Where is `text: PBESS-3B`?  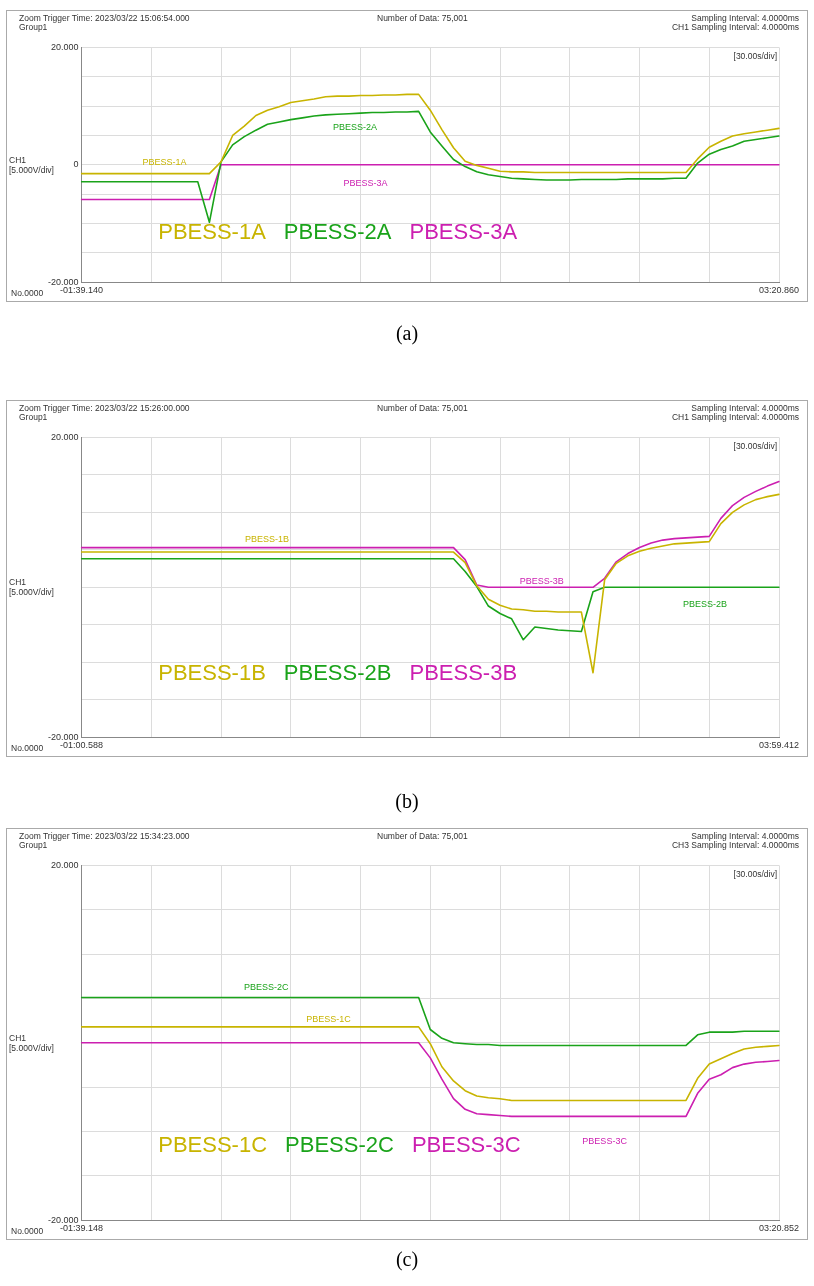 text: PBESS-3B is located at coordinates (463, 673).